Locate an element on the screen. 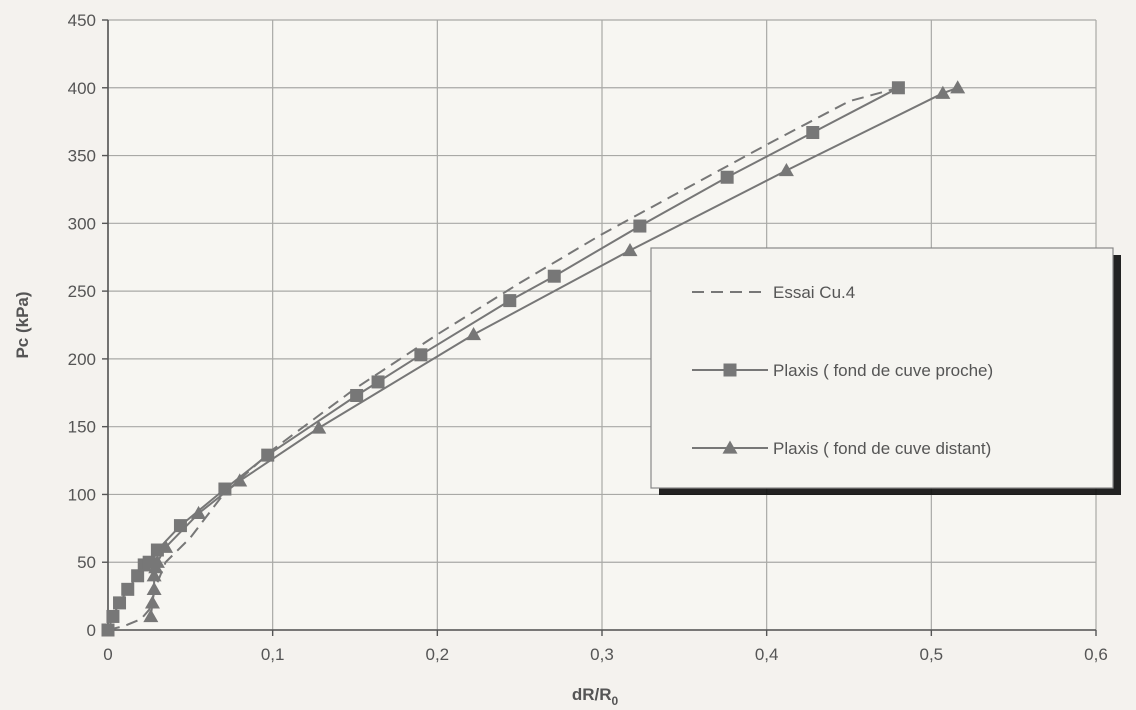  x-tick-label: 0,5 is located at coordinates (932, 654).